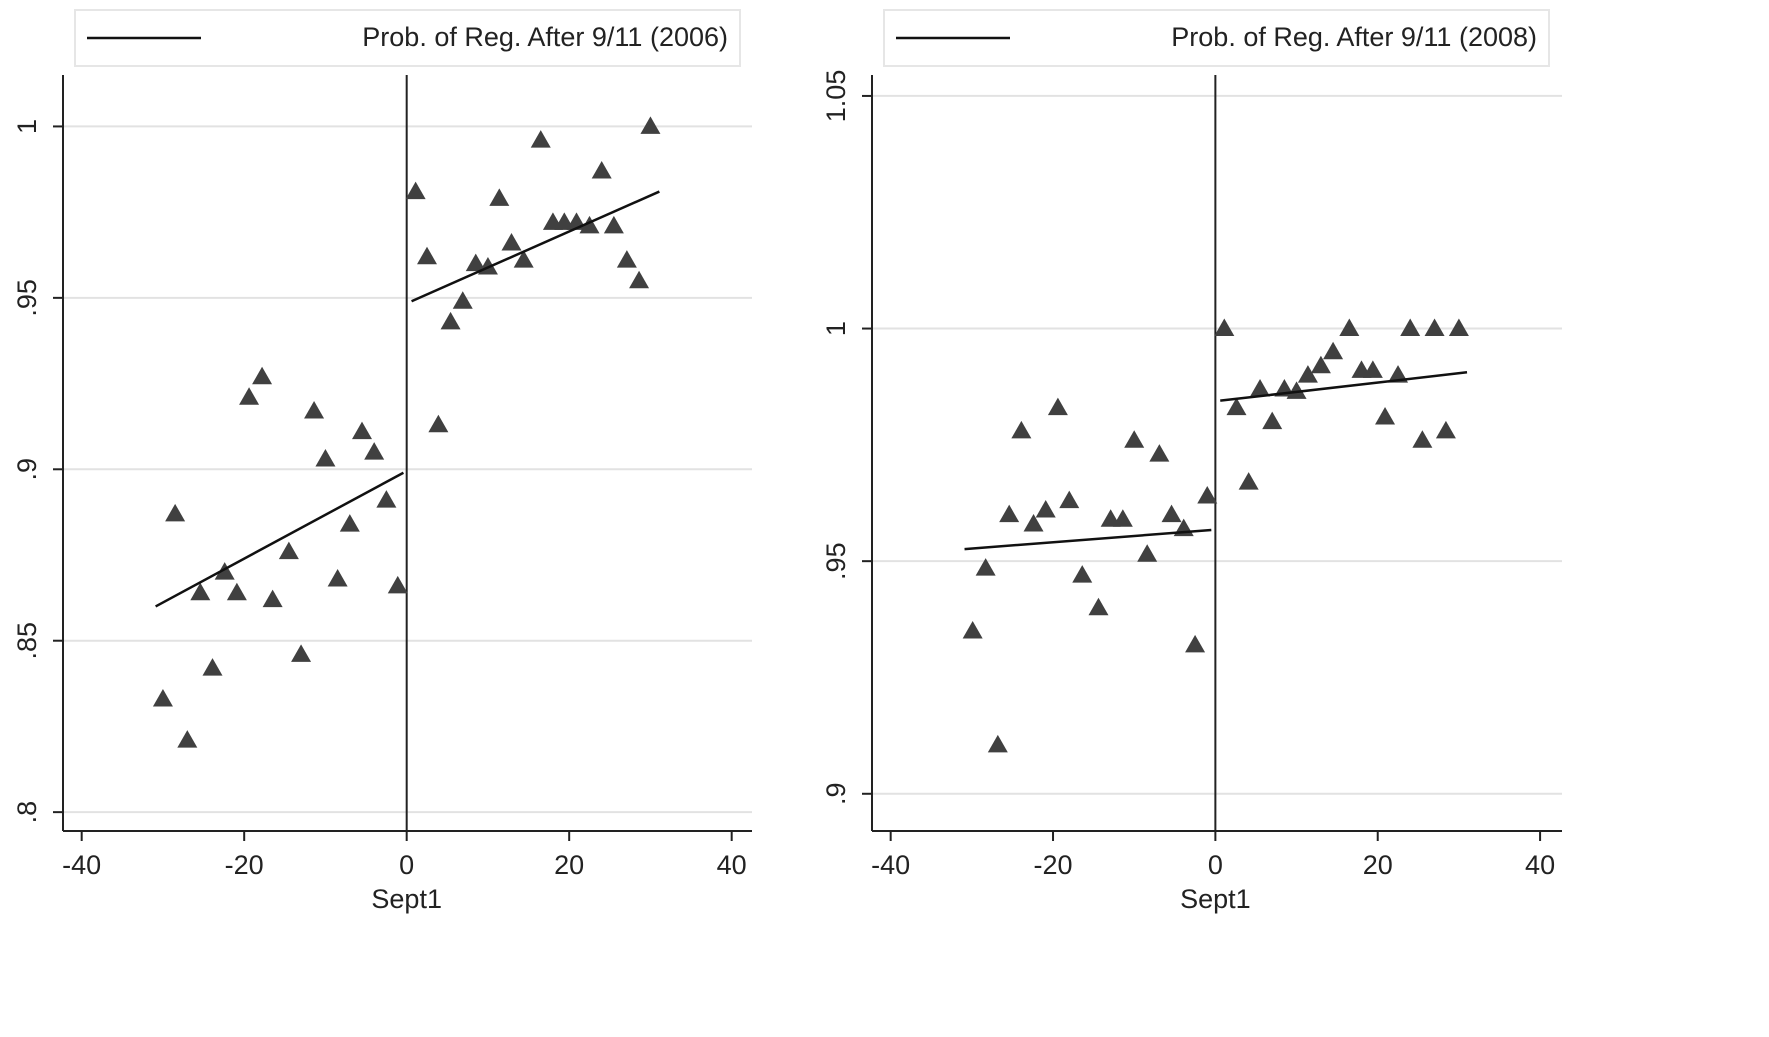  I want to click on legend-label: Prob. of Reg. After 9/11 (2006), so click(545, 37).